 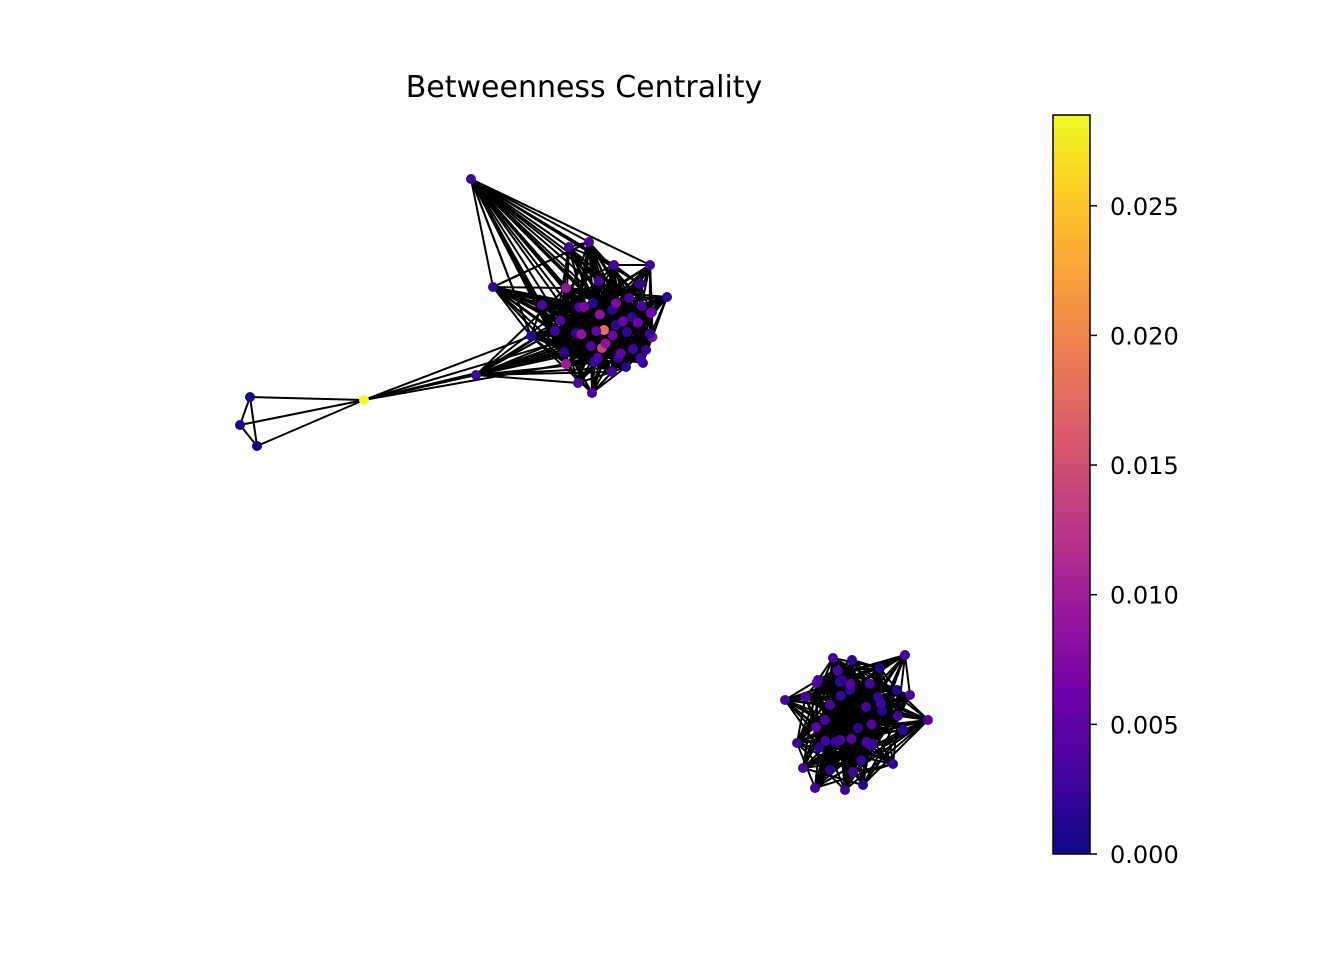 What do you see at coordinates (1144, 855) in the screenshot?
I see `colorbar-tick-label: 0.000` at bounding box center [1144, 855].